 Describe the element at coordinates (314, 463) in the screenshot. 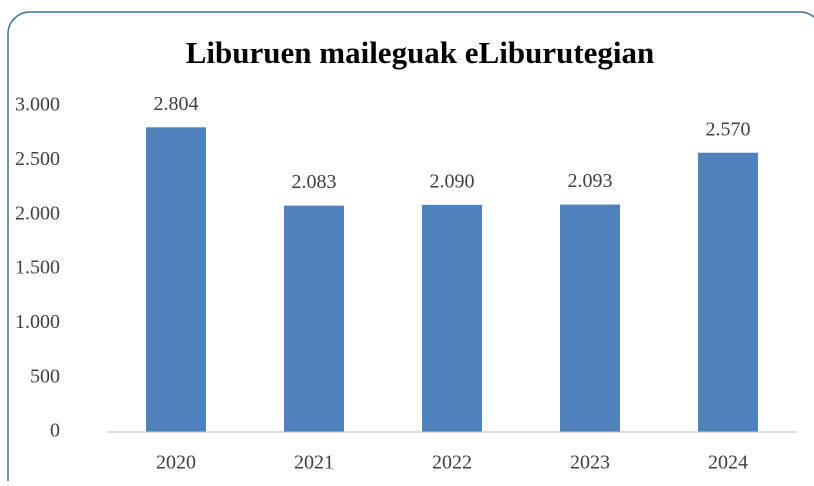

I see `x-tick-label: 2021` at that location.